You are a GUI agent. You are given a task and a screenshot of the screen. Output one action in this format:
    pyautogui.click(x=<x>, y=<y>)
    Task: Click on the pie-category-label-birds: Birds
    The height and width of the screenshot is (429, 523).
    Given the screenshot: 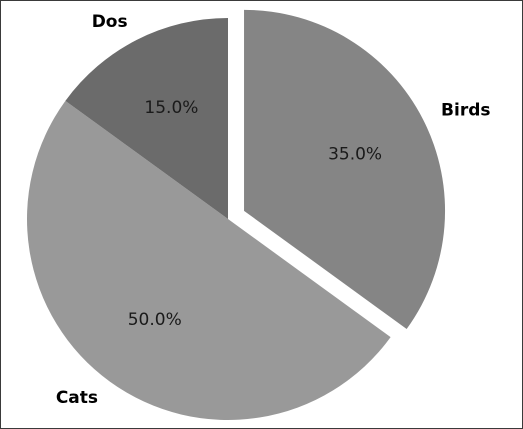 What is the action you would take?
    pyautogui.click(x=465, y=110)
    